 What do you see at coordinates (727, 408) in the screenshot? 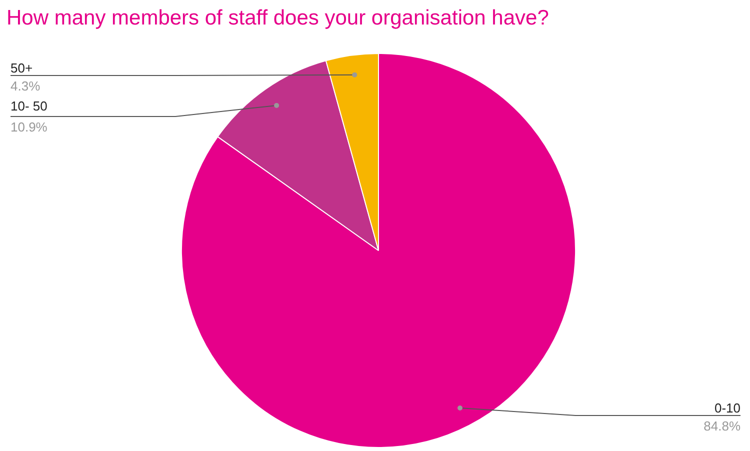
I see `slice-label: 0-10` at bounding box center [727, 408].